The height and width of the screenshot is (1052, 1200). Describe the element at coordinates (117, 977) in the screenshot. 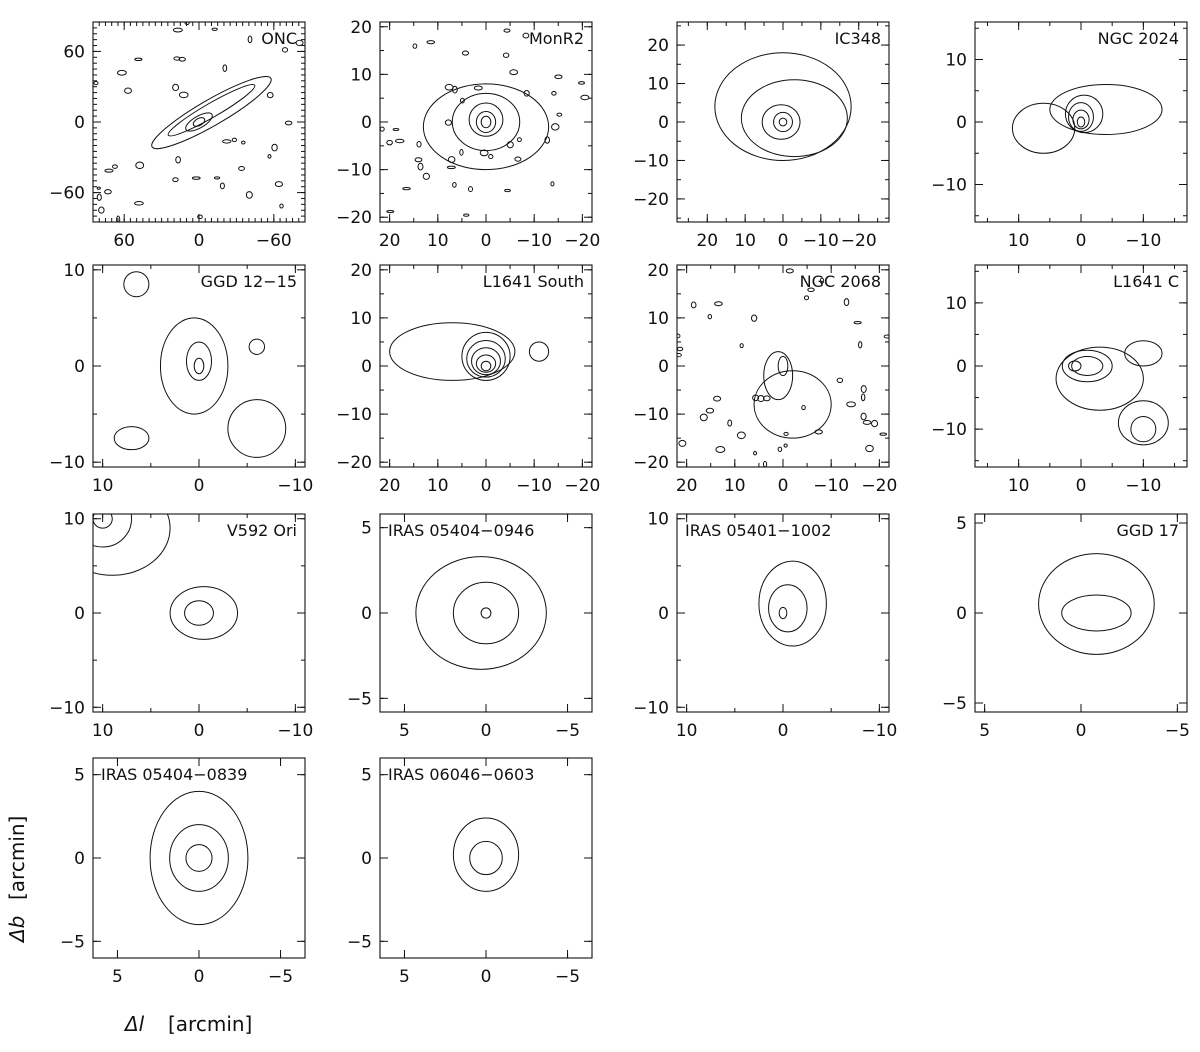

I see `x-tick-label: 5` at that location.